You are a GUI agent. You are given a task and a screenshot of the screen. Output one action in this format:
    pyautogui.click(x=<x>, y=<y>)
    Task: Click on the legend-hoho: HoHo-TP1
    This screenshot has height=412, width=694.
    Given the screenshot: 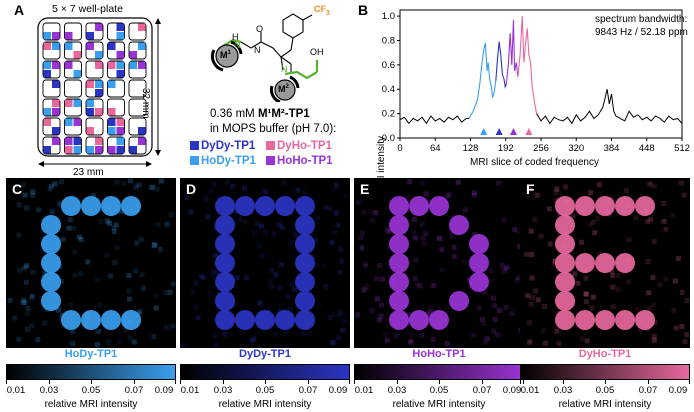 What is the action you would take?
    pyautogui.click(x=299, y=161)
    